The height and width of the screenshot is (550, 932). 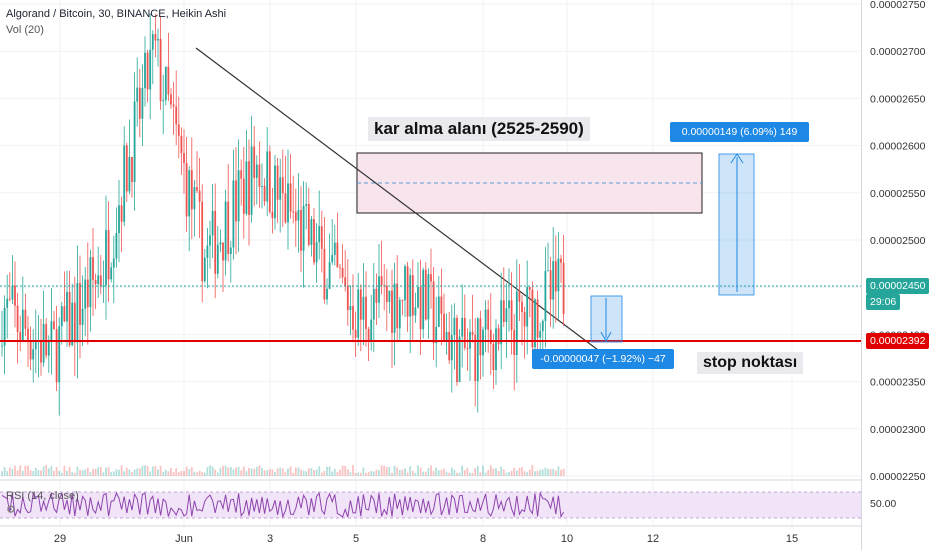 What do you see at coordinates (479, 129) in the screenshot?
I see `target-zone-label: kar alma alanı (2525-2590)` at bounding box center [479, 129].